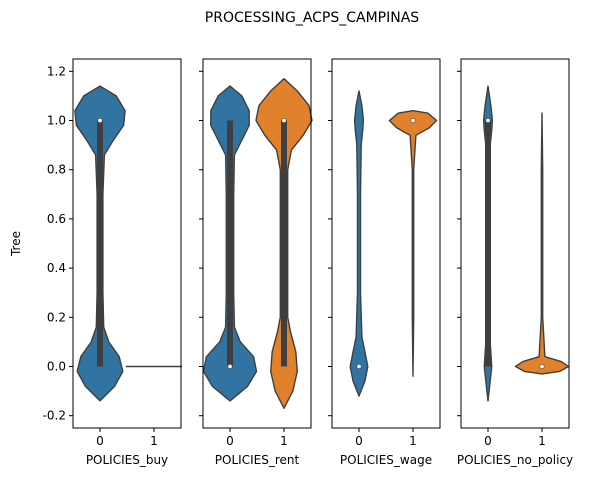 The width and height of the screenshot is (592, 481). What do you see at coordinates (56, 219) in the screenshot?
I see `y-tick-label: 0.6` at bounding box center [56, 219].